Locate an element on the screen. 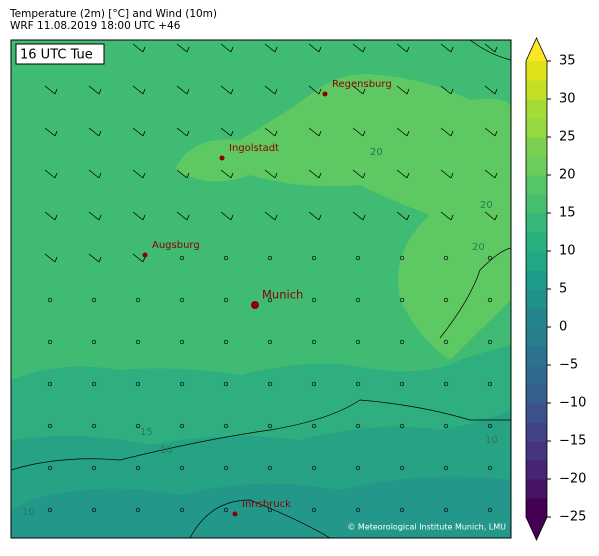 Image resolution: width=599 pixels, height=556 pixels. city-label: Innsbruck is located at coordinates (266, 504).